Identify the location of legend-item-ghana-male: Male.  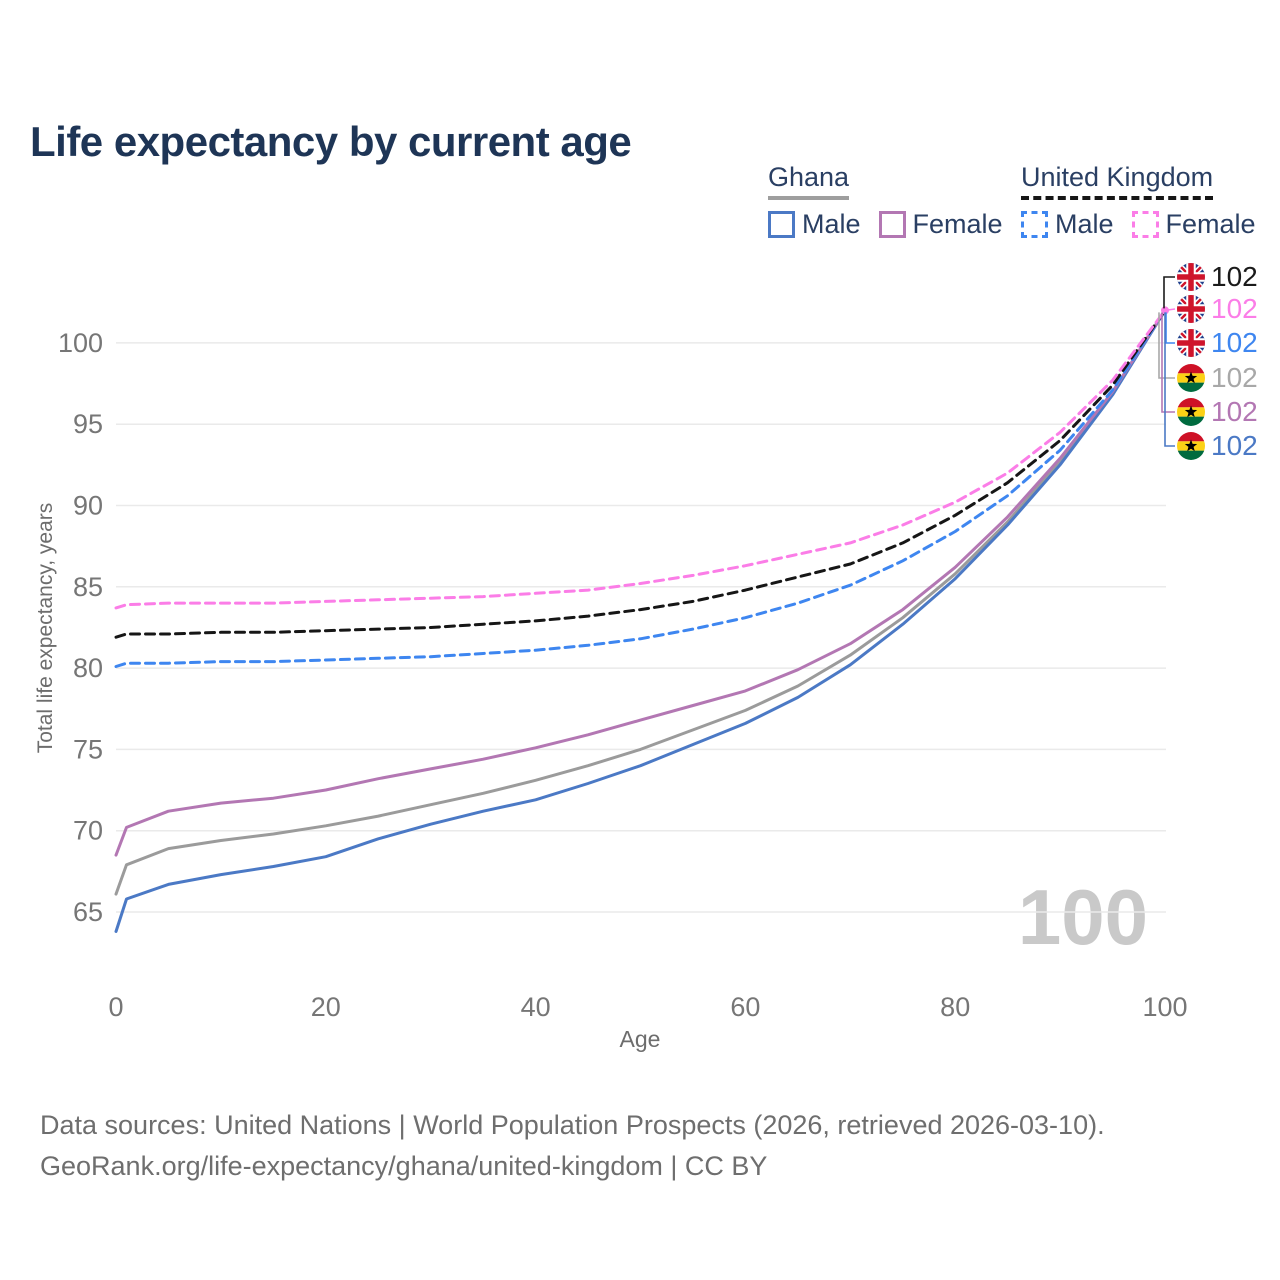
(814, 224).